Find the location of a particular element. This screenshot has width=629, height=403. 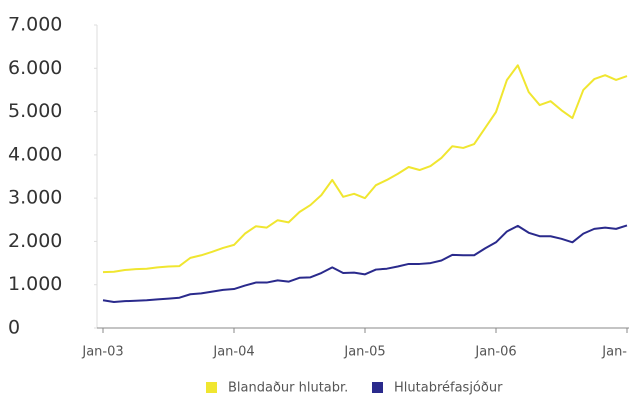

x-tick-label: Jan-06 is located at coordinates (495, 352).